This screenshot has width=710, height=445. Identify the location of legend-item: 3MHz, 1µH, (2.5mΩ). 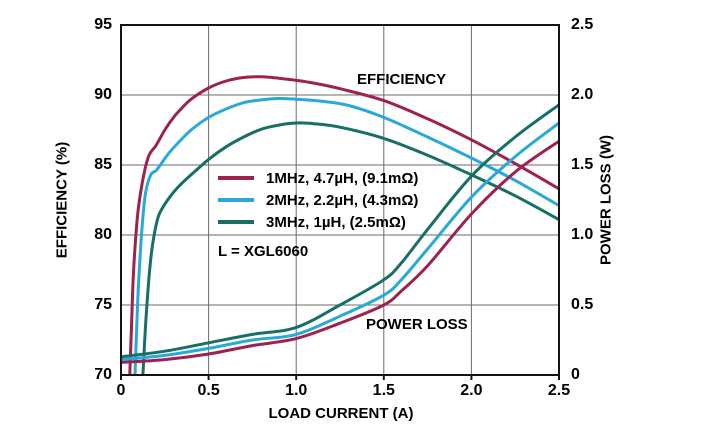
(318, 222).